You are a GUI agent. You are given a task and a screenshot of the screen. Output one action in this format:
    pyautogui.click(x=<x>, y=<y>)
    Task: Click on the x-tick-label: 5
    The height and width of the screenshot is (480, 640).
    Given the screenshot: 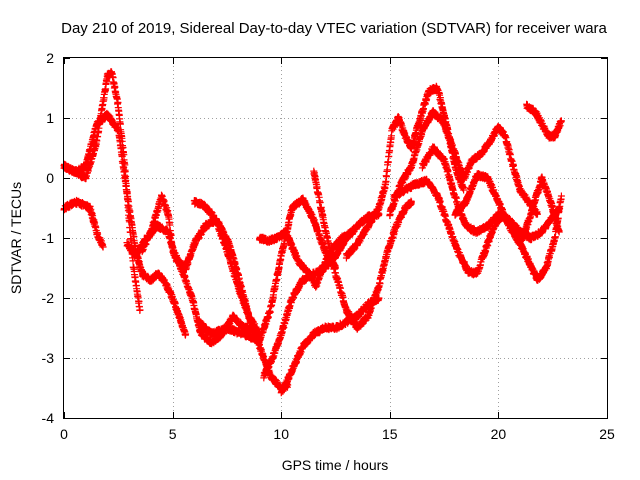 What is the action you would take?
    pyautogui.click(x=173, y=434)
    